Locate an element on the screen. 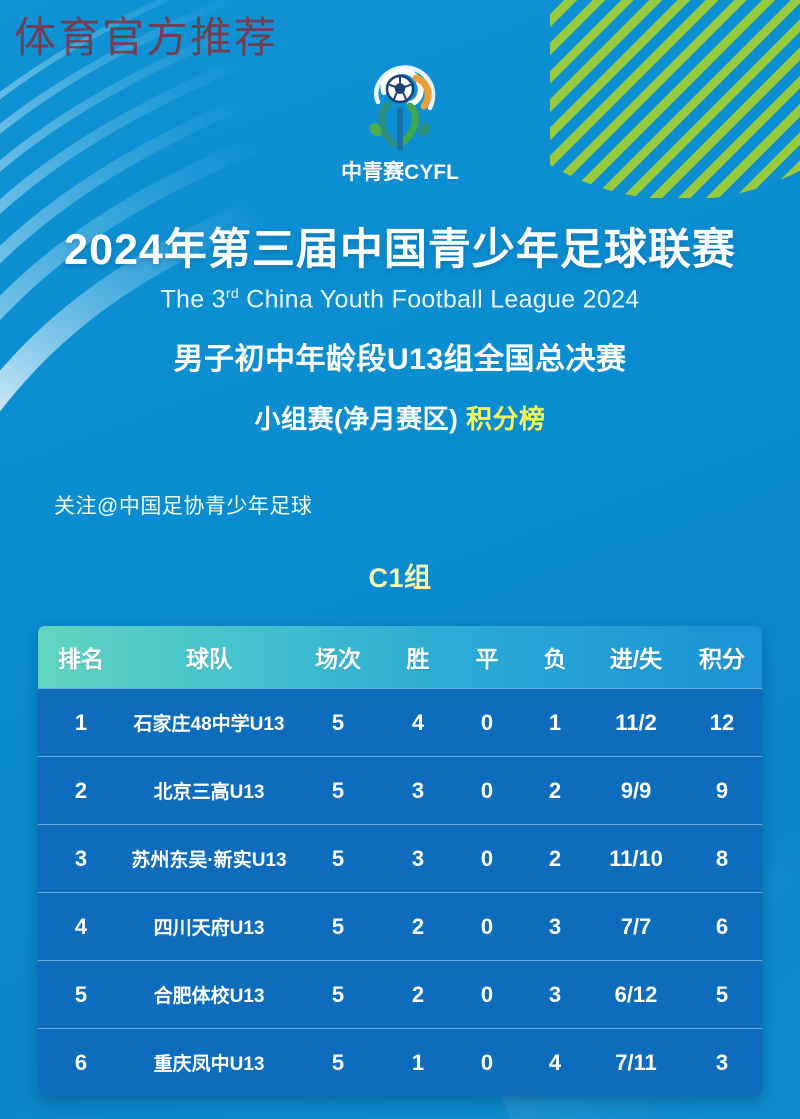 The width and height of the screenshot is (800, 1119). group-label: C1组 is located at coordinates (400, 578).